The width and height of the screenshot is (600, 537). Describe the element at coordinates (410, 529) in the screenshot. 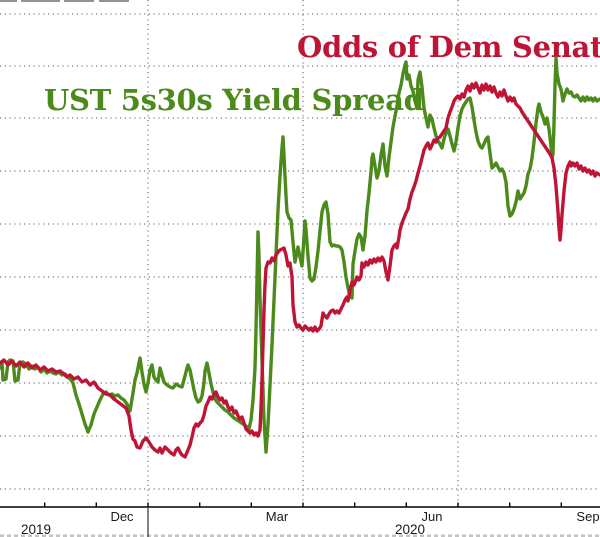

I see `year-label-2020: 2020` at that location.